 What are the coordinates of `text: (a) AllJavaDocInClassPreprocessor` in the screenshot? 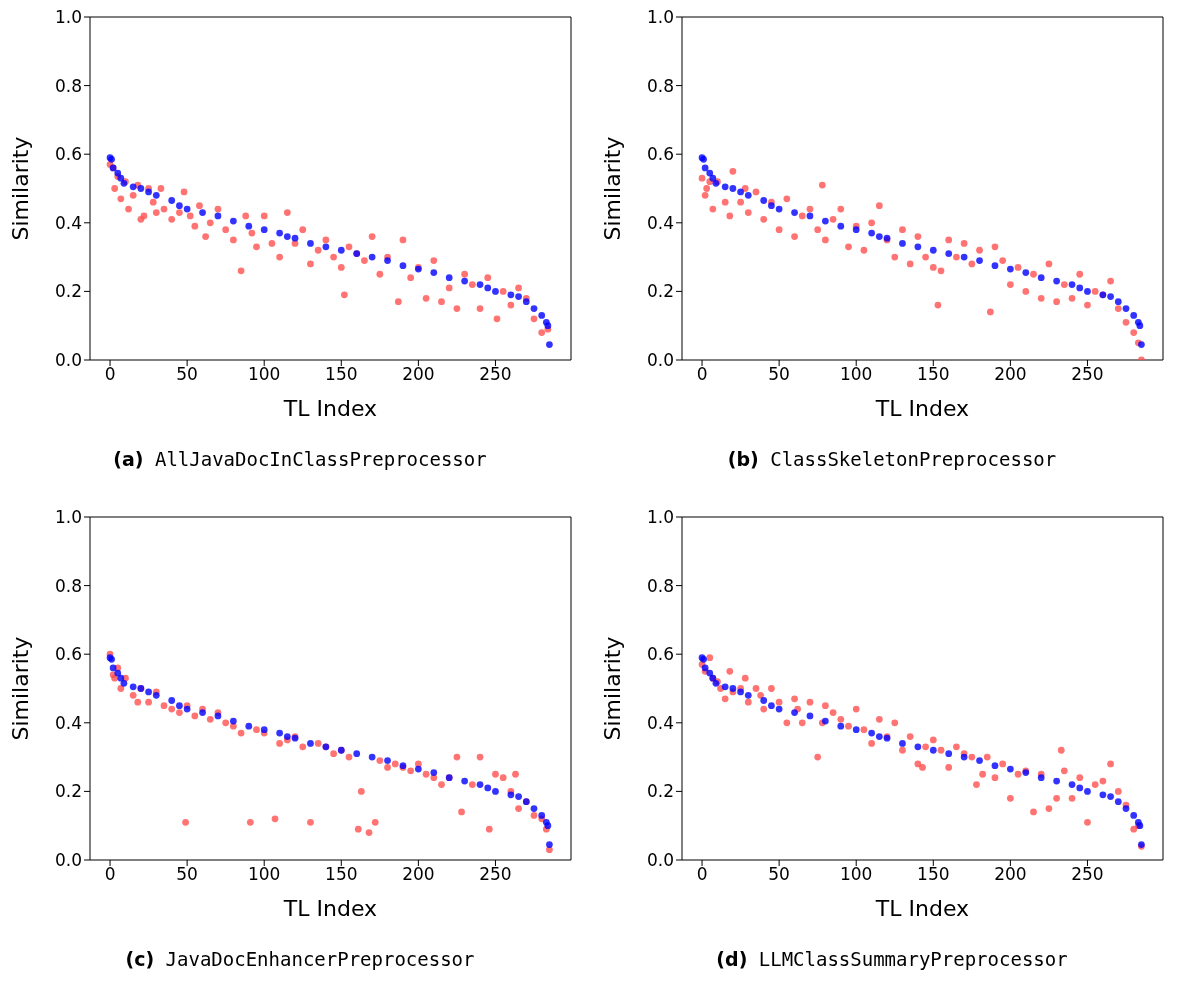 It's located at (300, 459).